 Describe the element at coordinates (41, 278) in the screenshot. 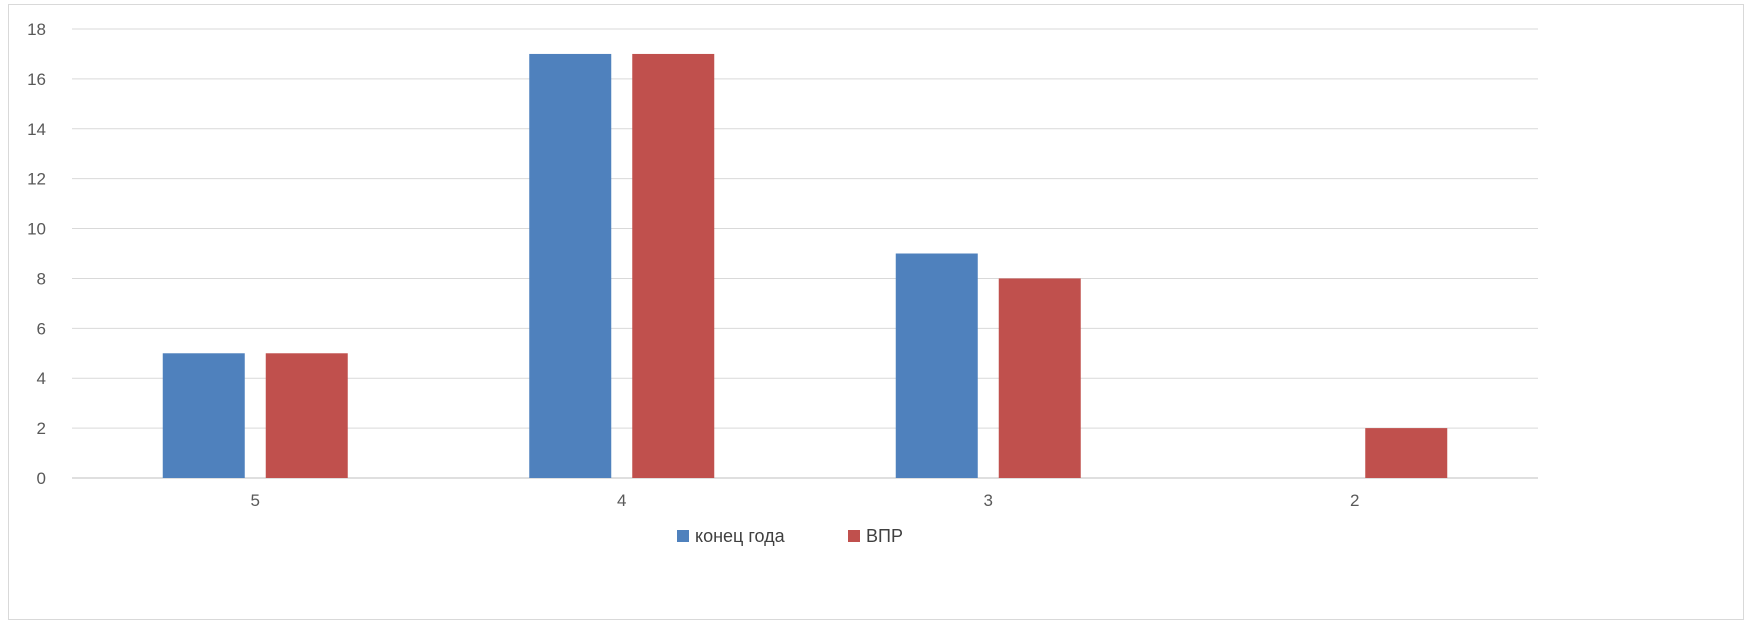

I see `y-tick-label: 8` at that location.